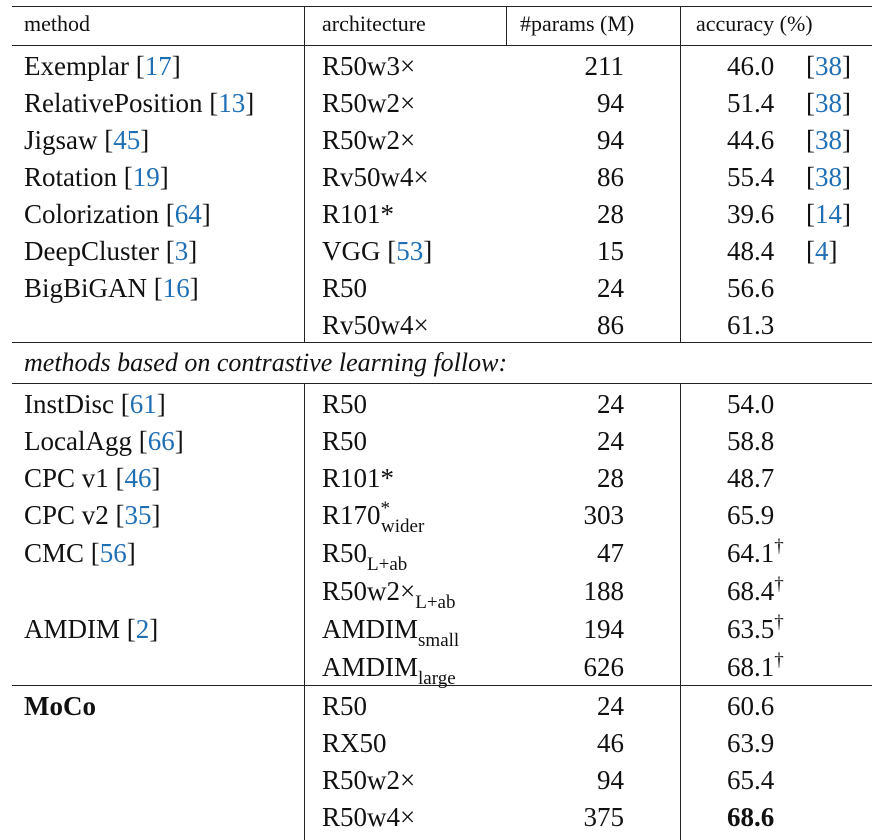  I want to click on accuracy-cell: 63.5†, so click(755, 628).